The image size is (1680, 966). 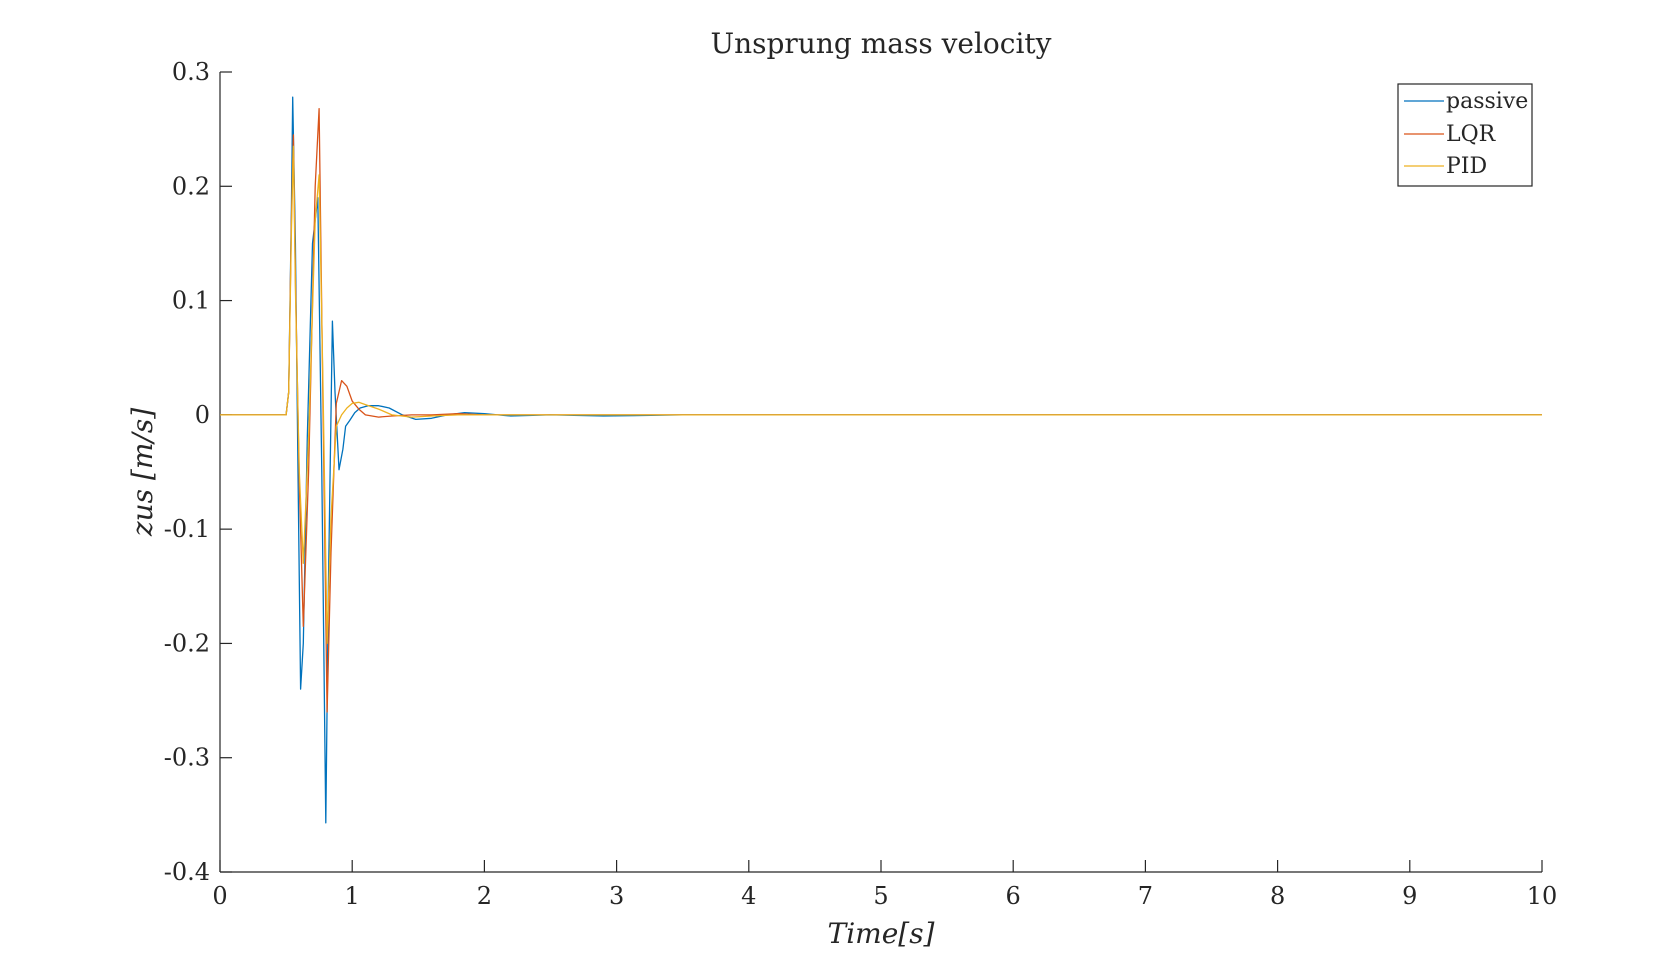 I want to click on y-tick-label: -0.2, so click(x=187, y=643).